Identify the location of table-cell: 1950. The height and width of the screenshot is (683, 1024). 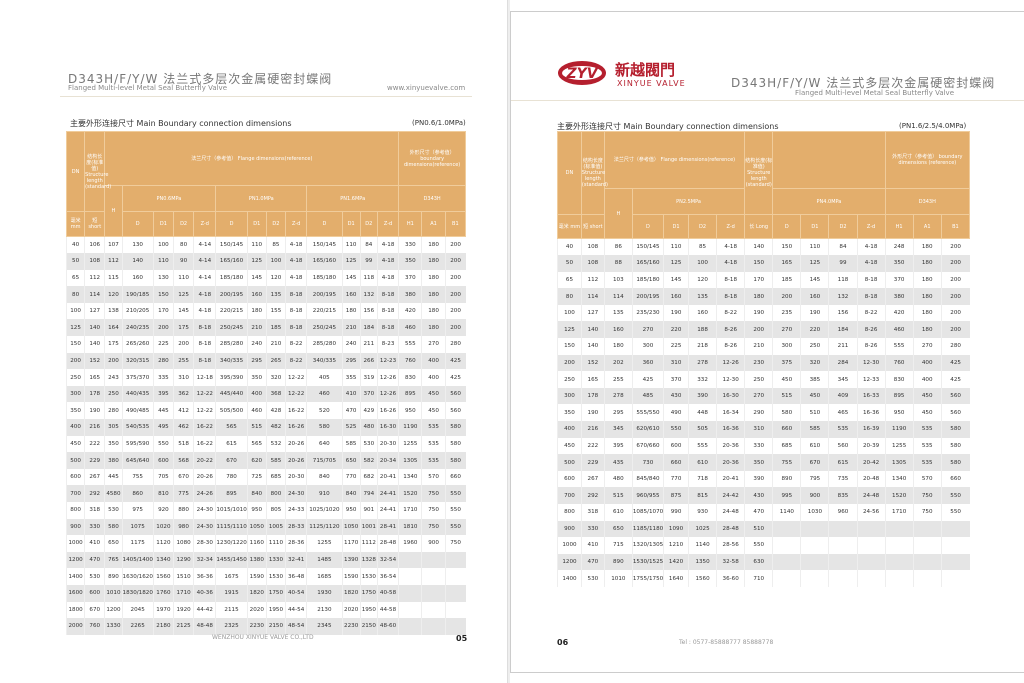
(368, 610).